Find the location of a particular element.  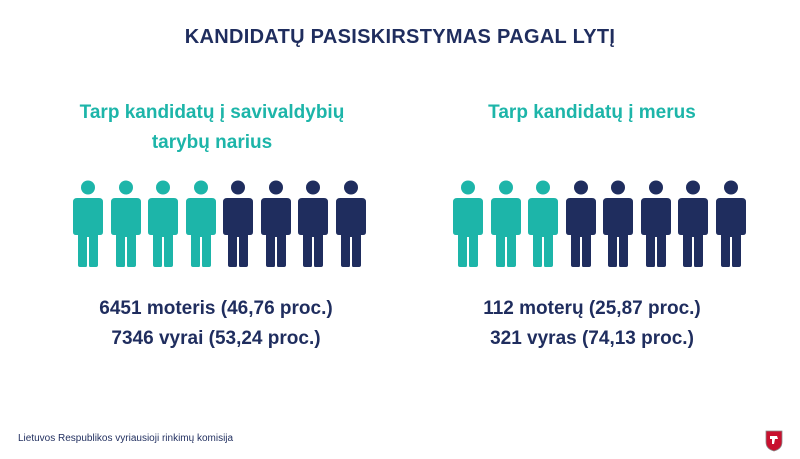

subtitle-line-1: Tarp kandidatų į merus is located at coordinates (592, 112).